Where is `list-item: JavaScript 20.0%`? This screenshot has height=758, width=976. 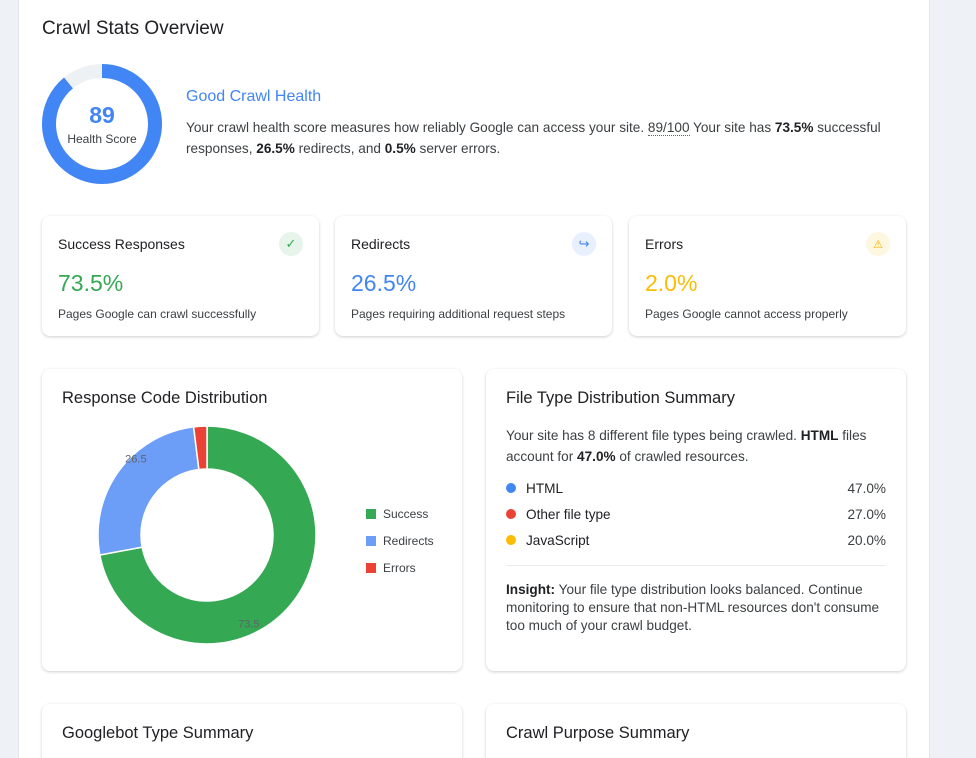 list-item: JavaScript 20.0% is located at coordinates (696, 540).